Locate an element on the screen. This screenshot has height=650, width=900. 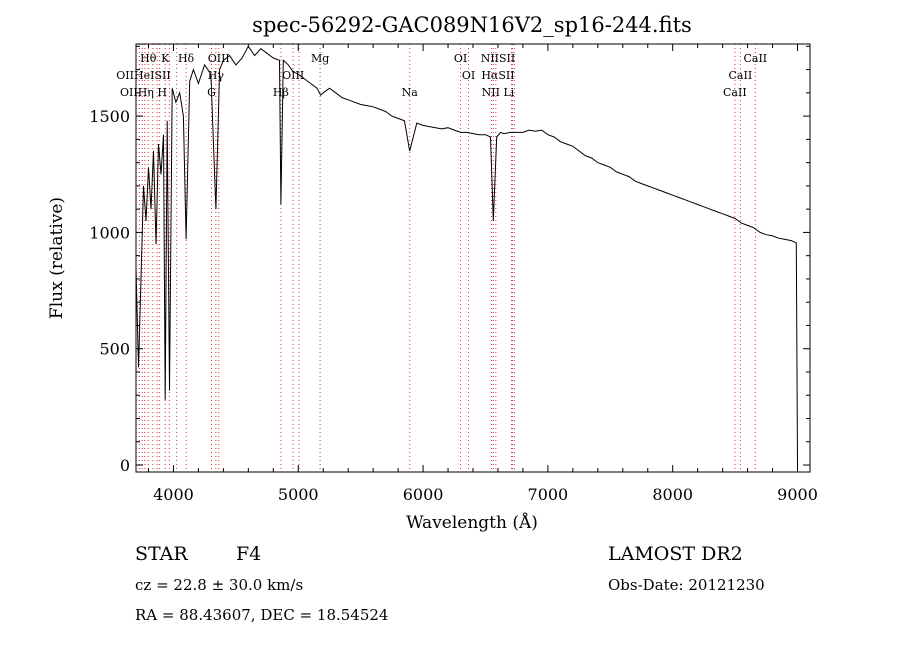
line-marker-label: Hβ is located at coordinates (281, 92).